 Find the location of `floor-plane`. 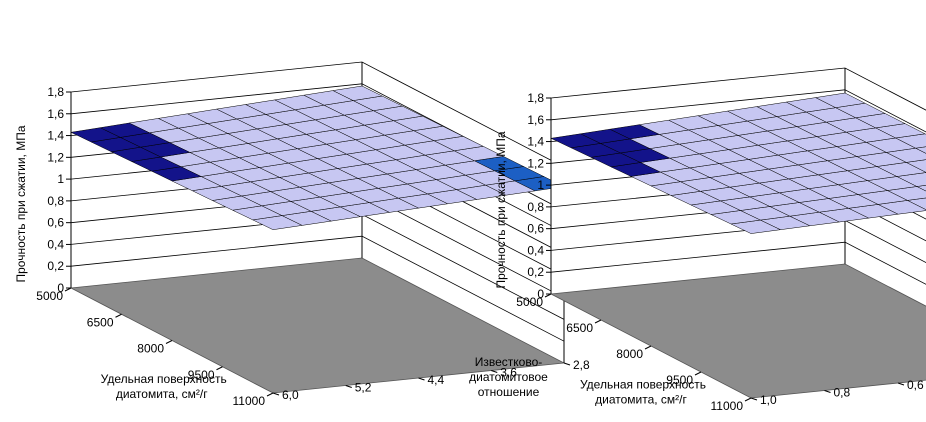

floor-plane is located at coordinates (737, 331).